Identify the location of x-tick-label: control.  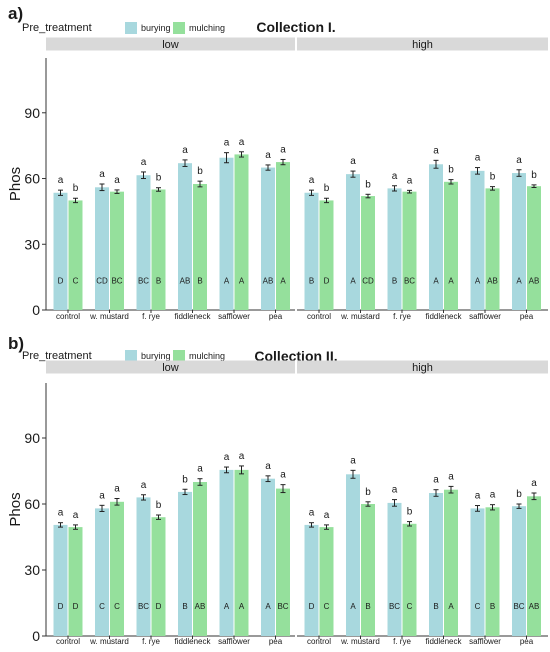
(319, 641).